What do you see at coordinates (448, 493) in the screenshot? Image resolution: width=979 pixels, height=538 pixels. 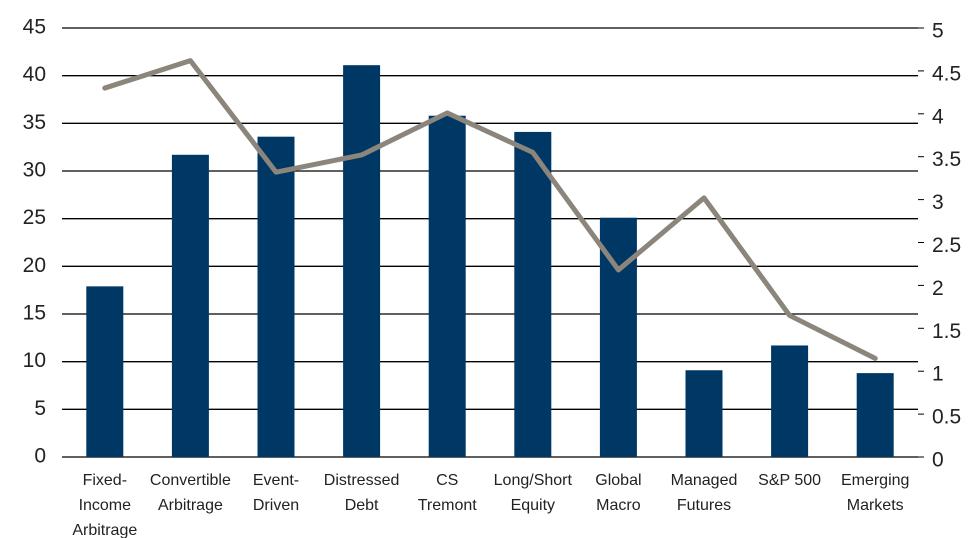 I see `x-tick-label: CS Tremont` at bounding box center [448, 493].